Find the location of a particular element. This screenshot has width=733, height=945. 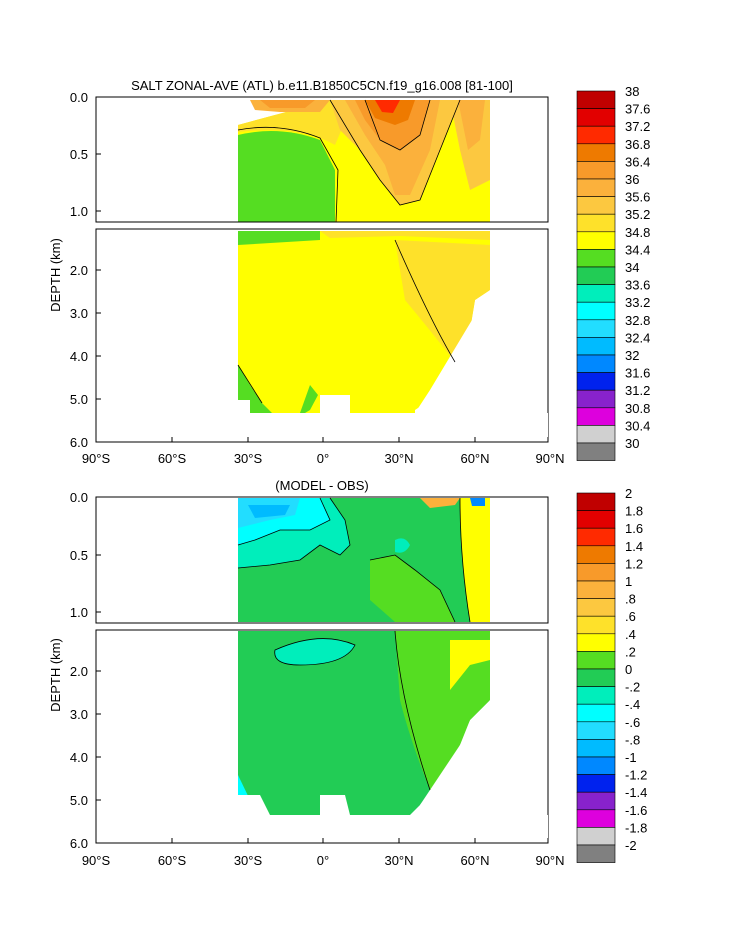

colorbar-label: 37.6 is located at coordinates (637, 109).